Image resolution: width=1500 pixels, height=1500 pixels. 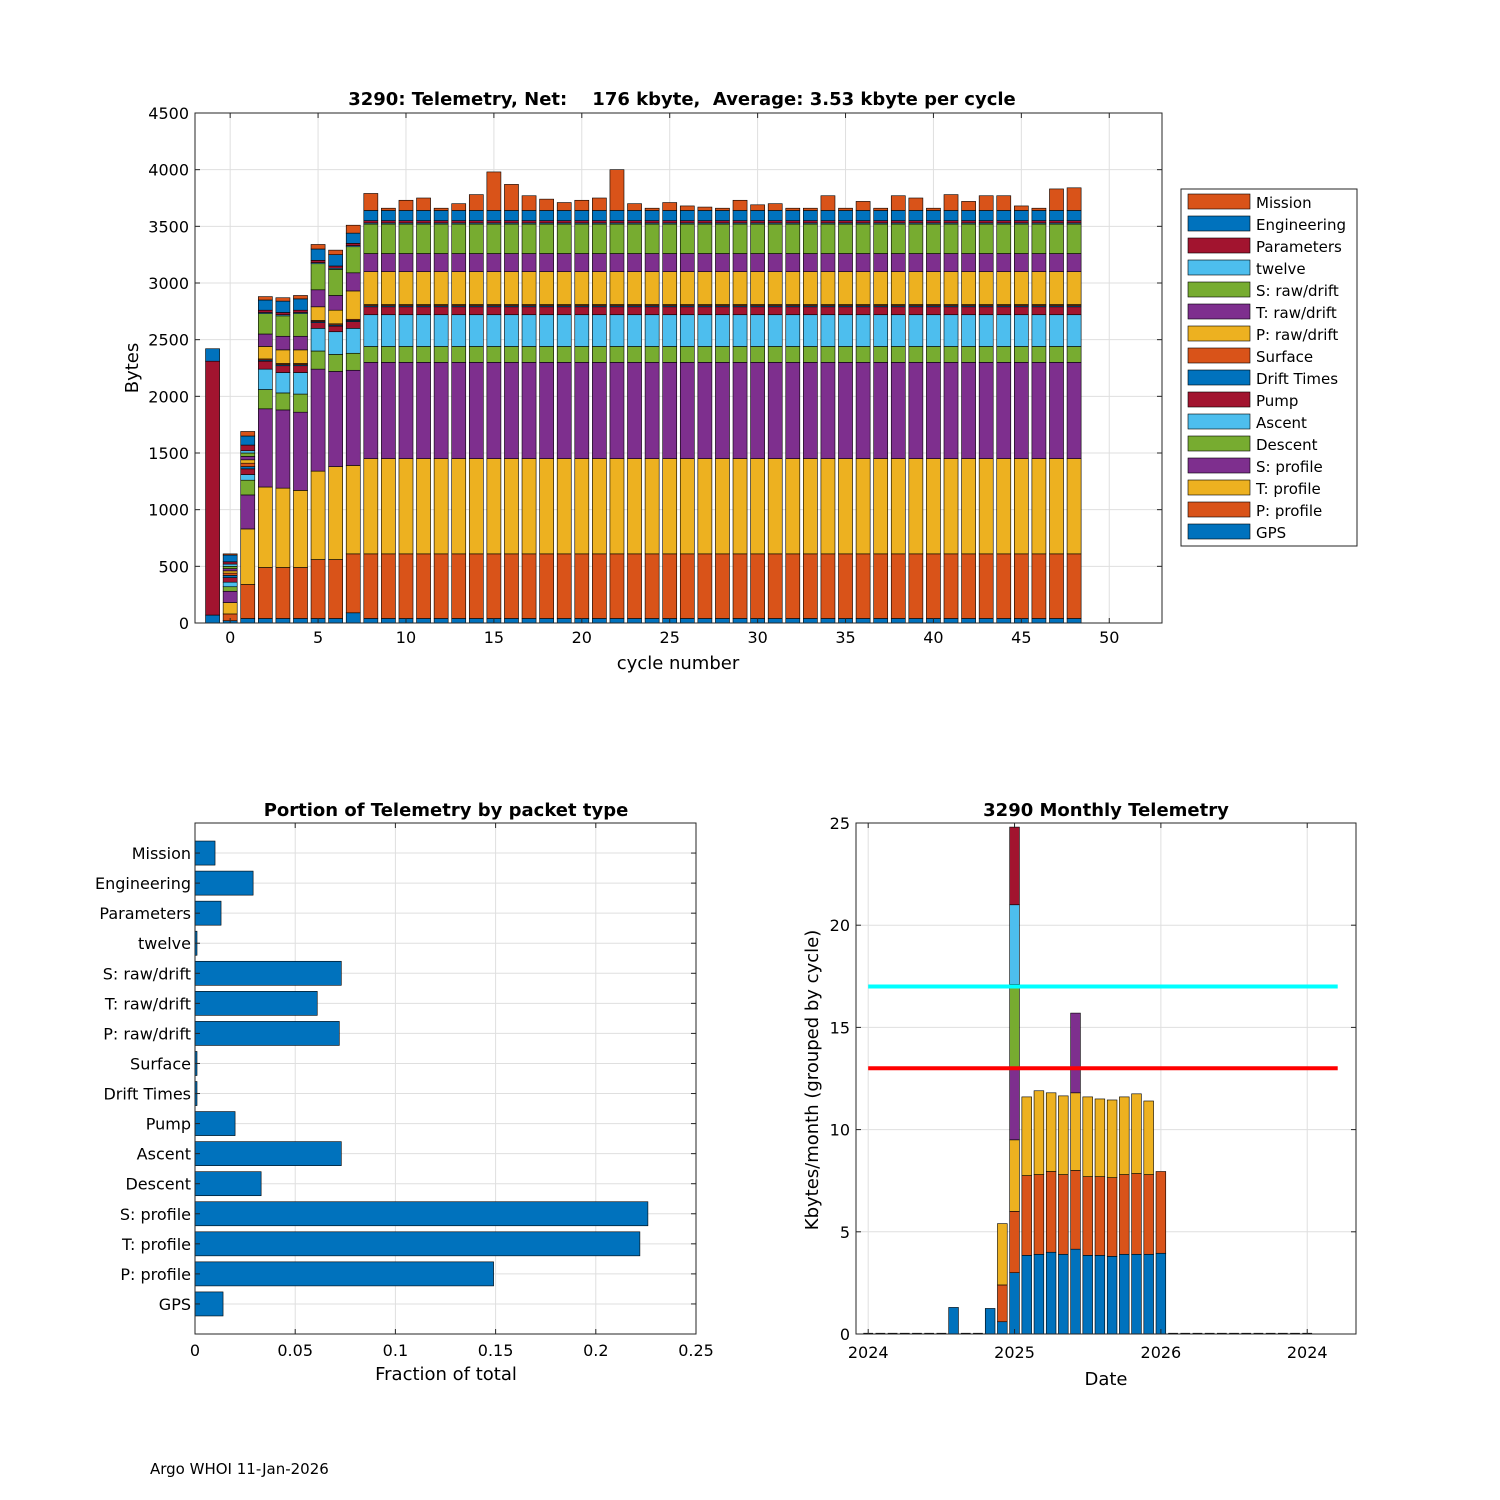 I want to click on bl-y-tick-label: Drift Times, so click(x=147, y=1094).